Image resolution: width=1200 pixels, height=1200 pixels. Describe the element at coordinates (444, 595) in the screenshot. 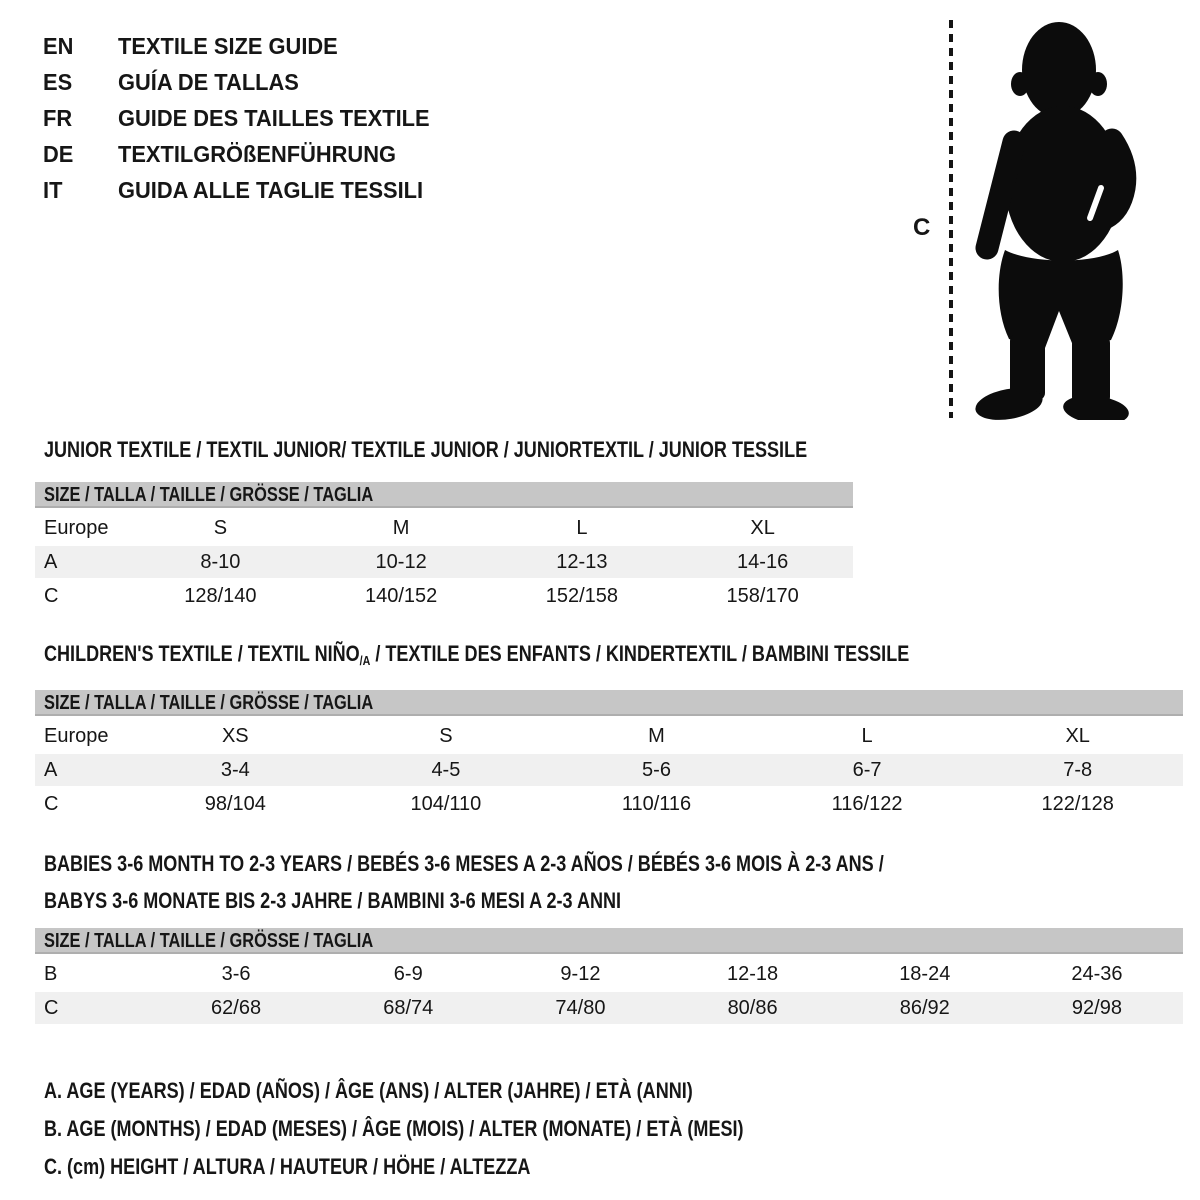

I see `table-row: C 128/140 140/152 152/158 158/170` at that location.